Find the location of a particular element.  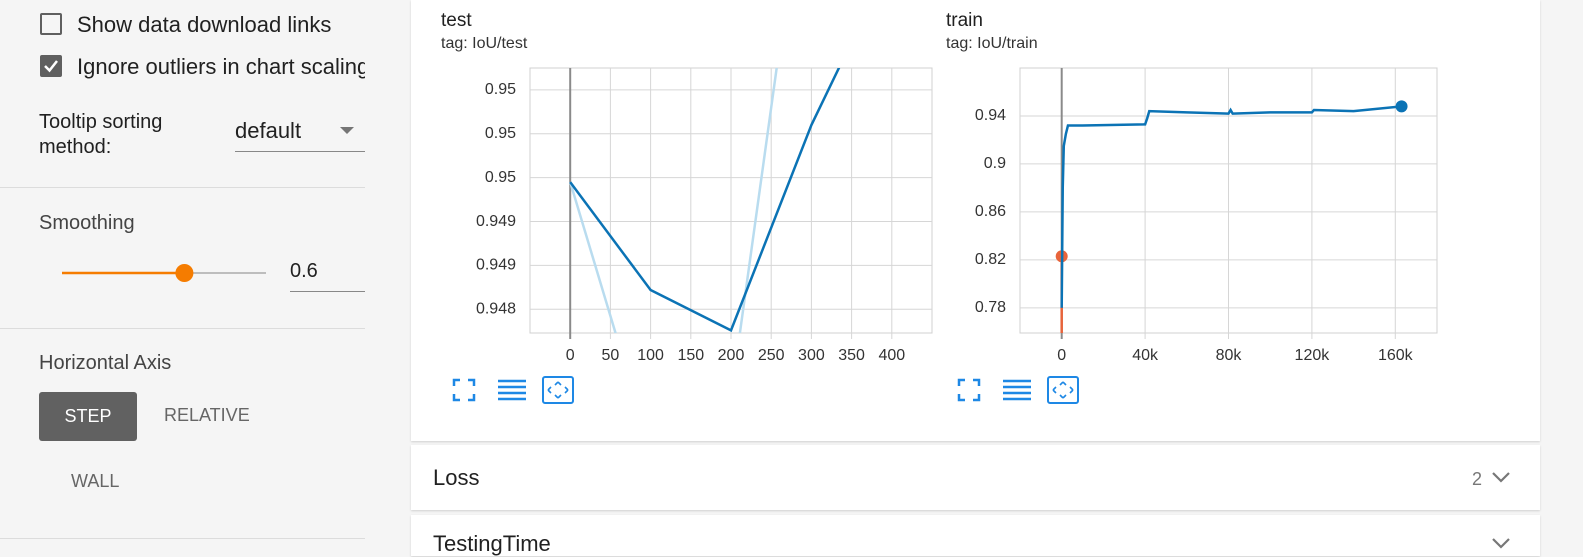

x-tick-label: 160k is located at coordinates (1396, 355).